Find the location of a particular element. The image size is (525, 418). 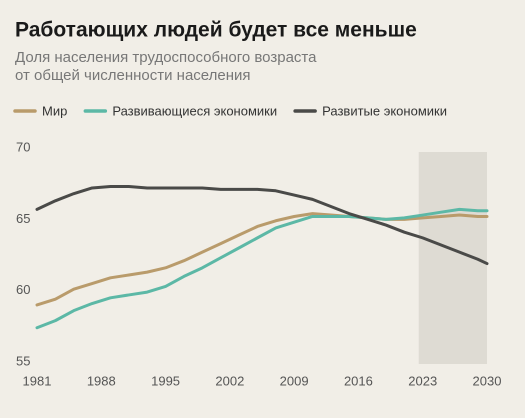

y-tick-label: 55 is located at coordinates (23, 360).